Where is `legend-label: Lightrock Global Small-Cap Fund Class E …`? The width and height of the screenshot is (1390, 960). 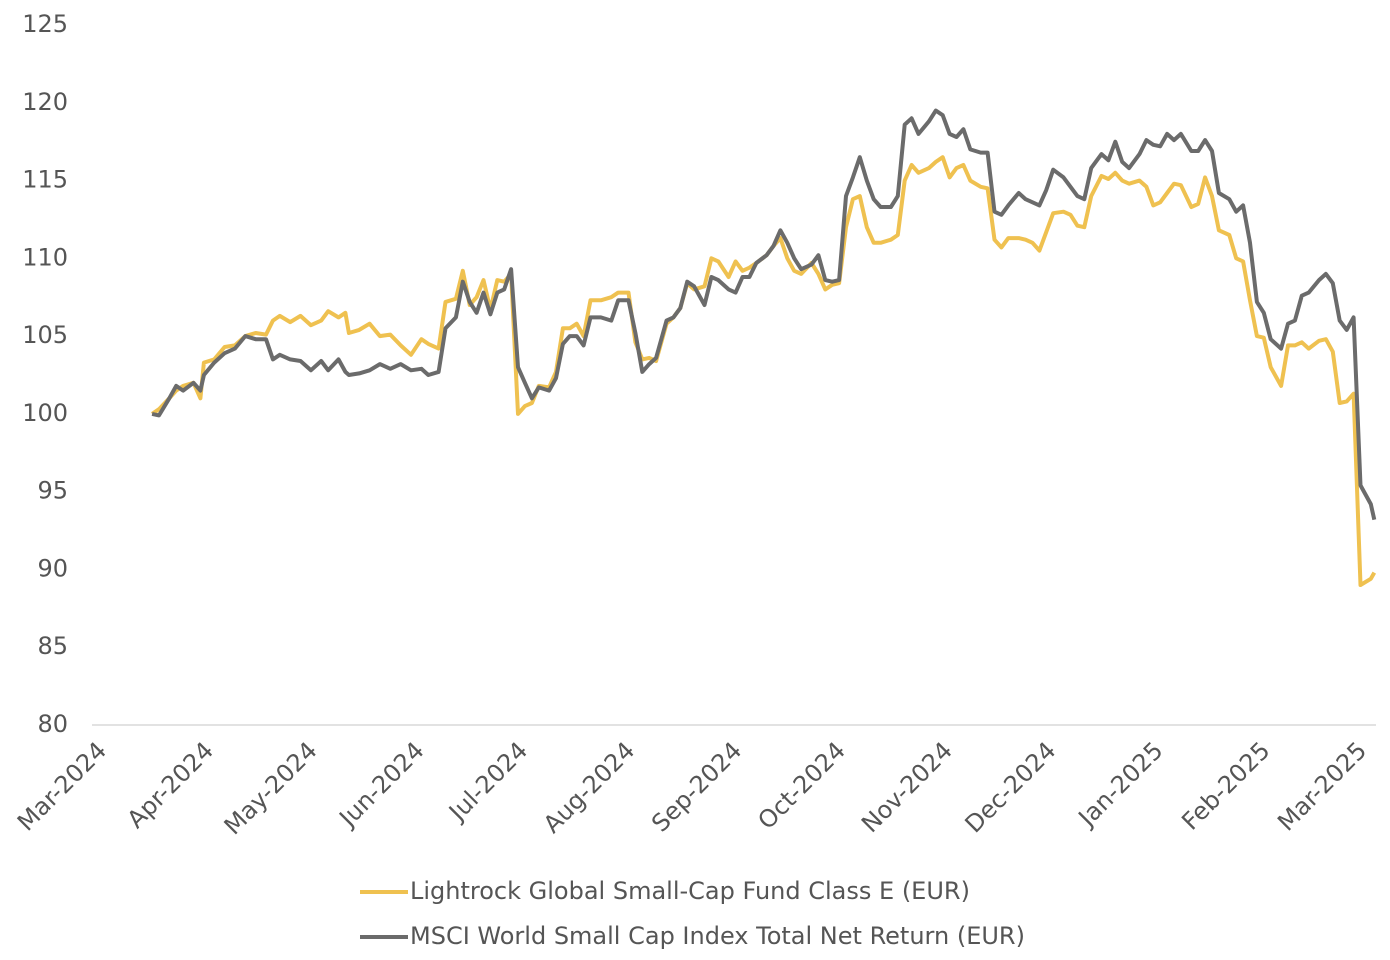
legend-label: Lightrock Global Small-Cap Fund Class E … is located at coordinates (690, 891).